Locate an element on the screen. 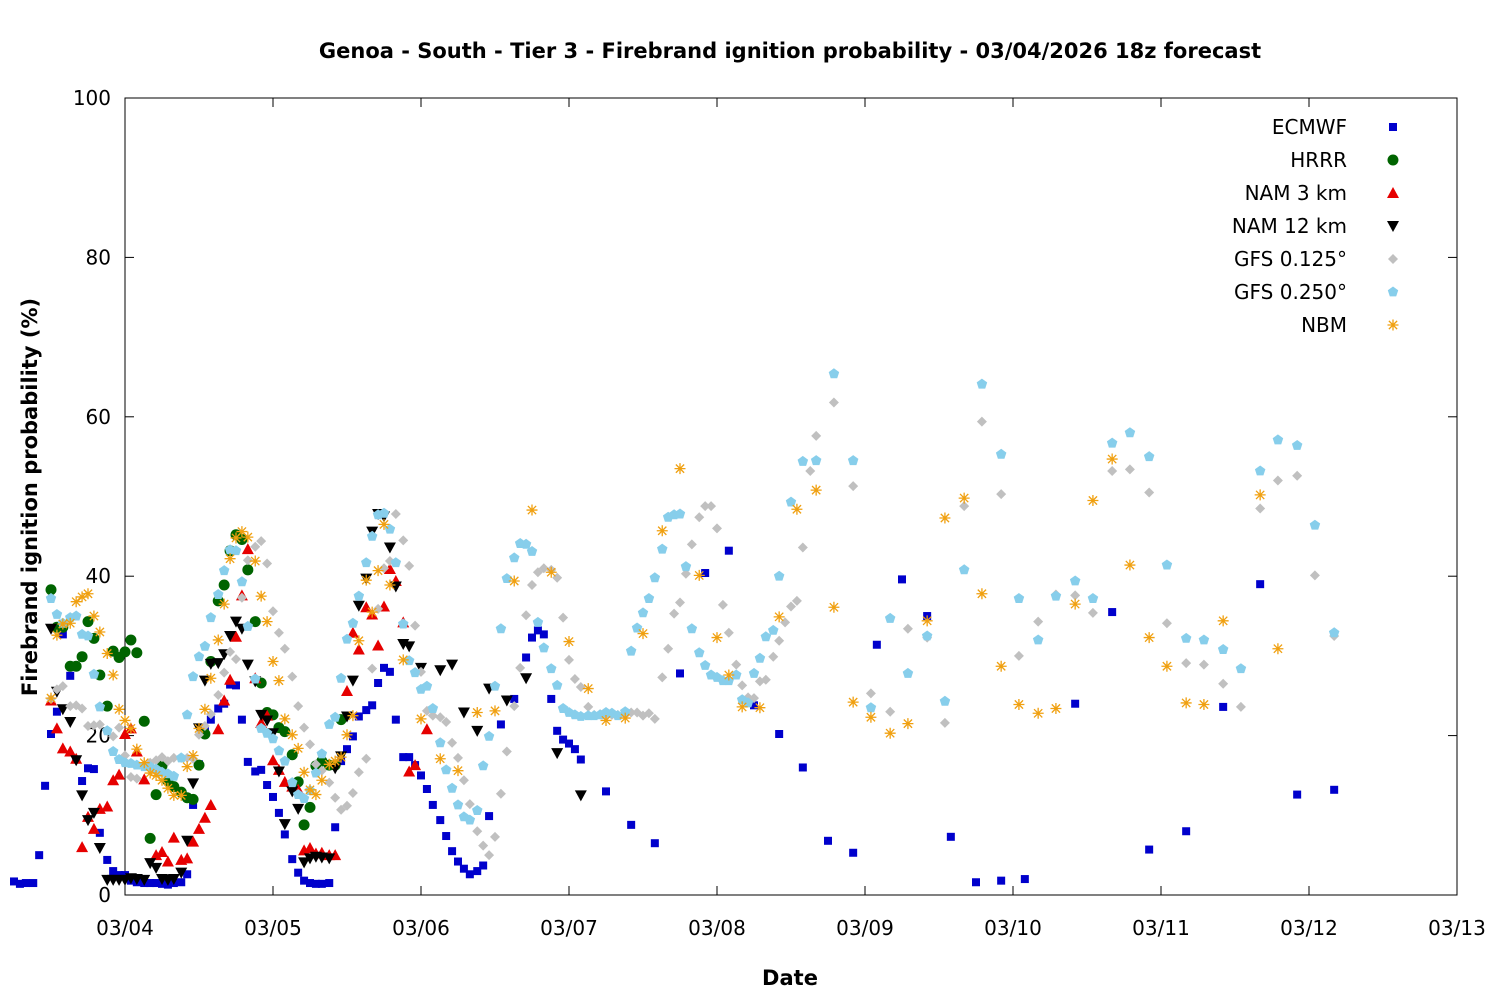 The width and height of the screenshot is (1500, 1000). x-axis-title: Date is located at coordinates (790, 978).